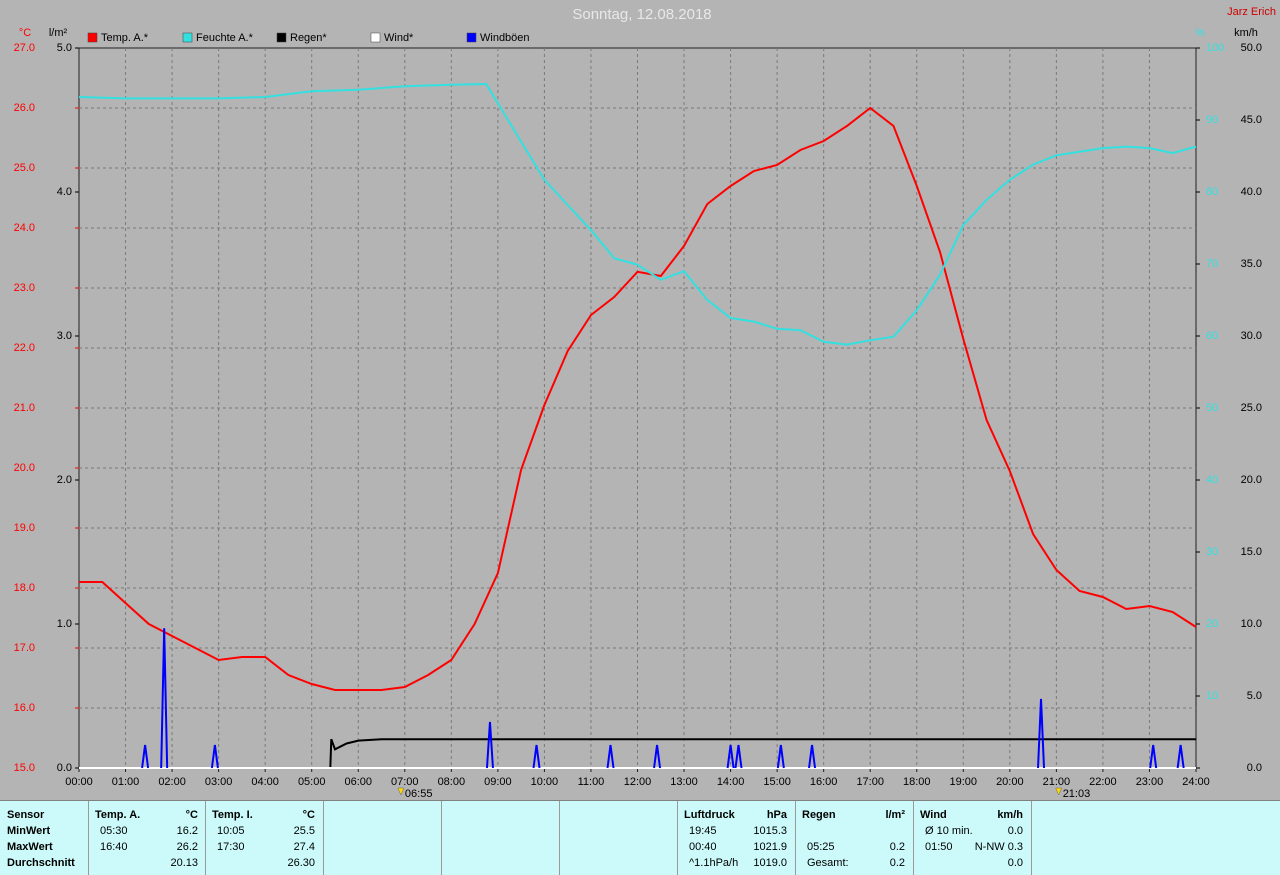 This screenshot has width=1280, height=875. Describe the element at coordinates (172, 782) in the screenshot. I see `x-tick-label: 02:00` at that location.